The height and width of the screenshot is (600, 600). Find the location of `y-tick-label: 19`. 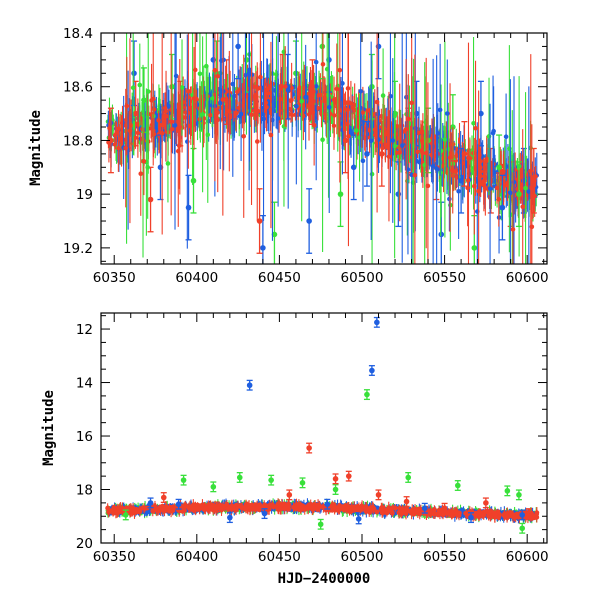

y-tick-label: 19 is located at coordinates (84, 195).